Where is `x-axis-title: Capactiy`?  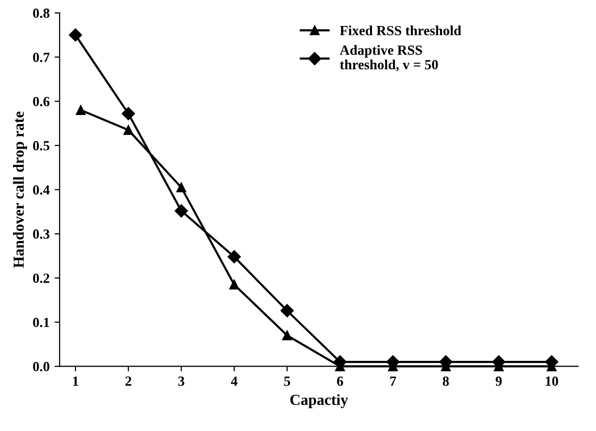 x-axis-title: Capactiy is located at coordinates (319, 401).